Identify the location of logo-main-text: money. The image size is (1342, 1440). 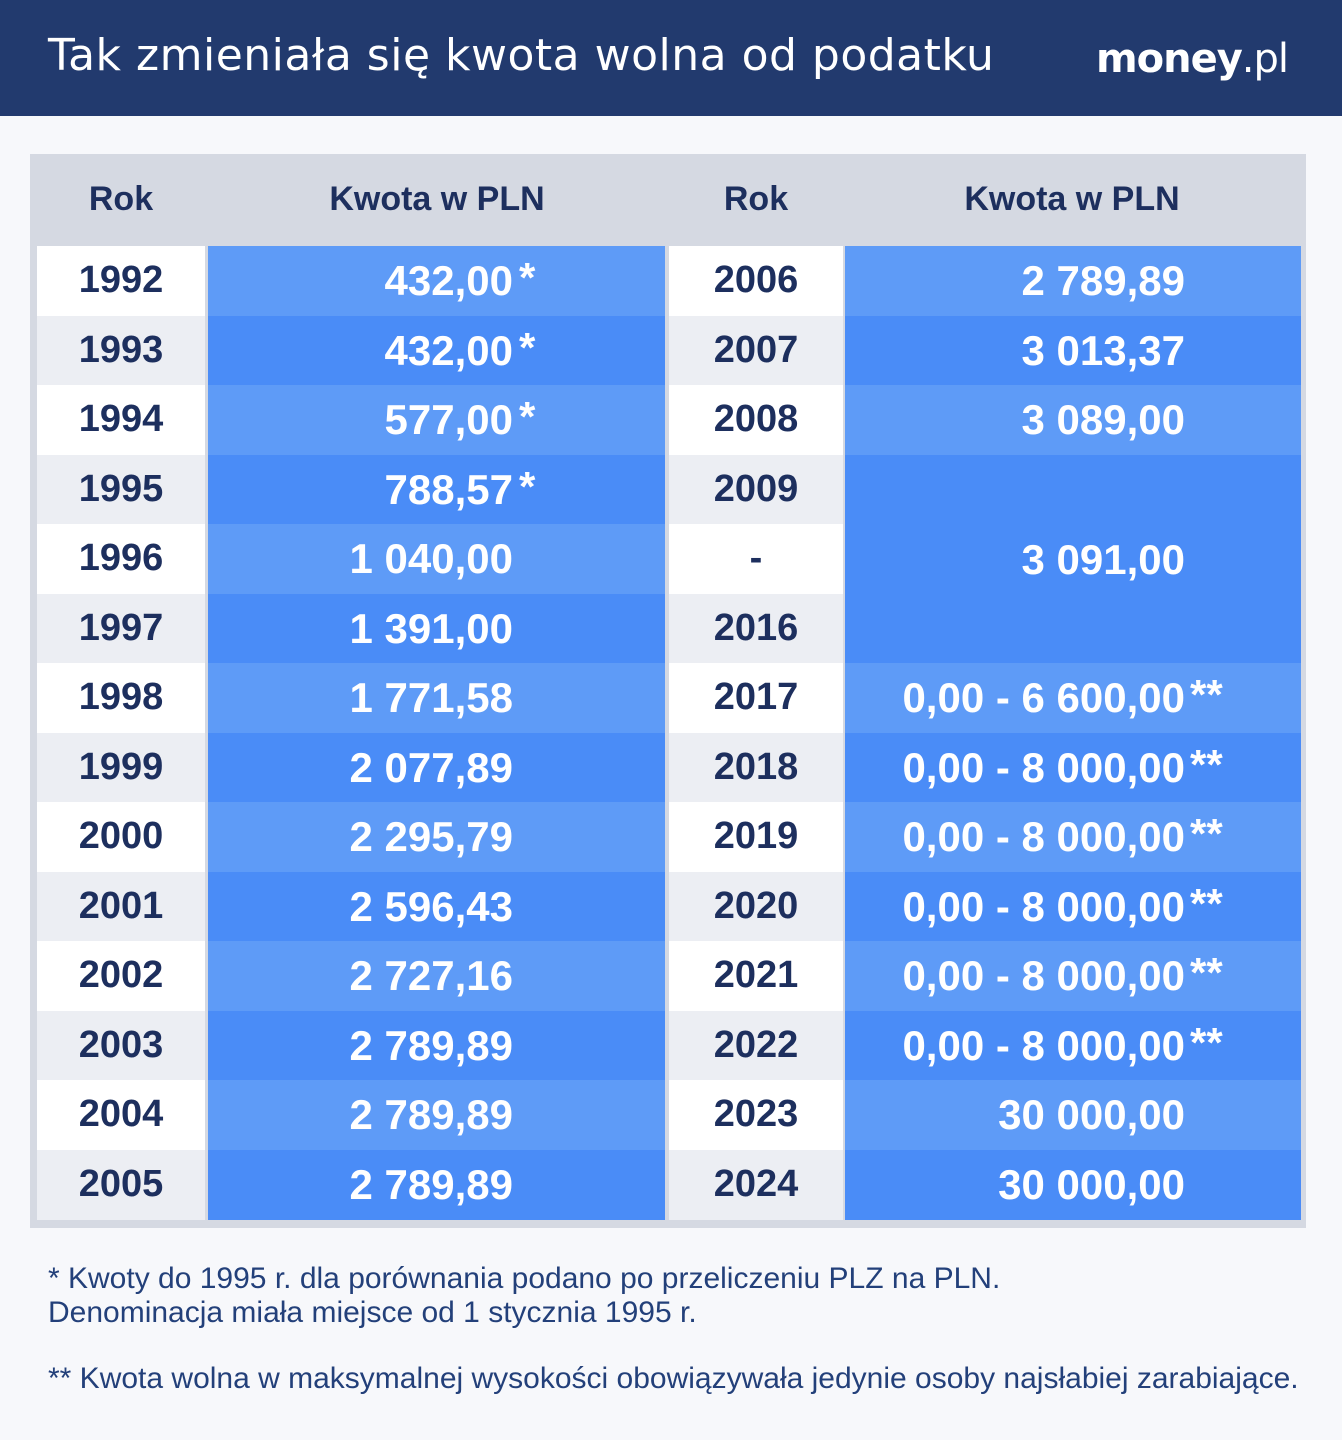
(1169, 59).